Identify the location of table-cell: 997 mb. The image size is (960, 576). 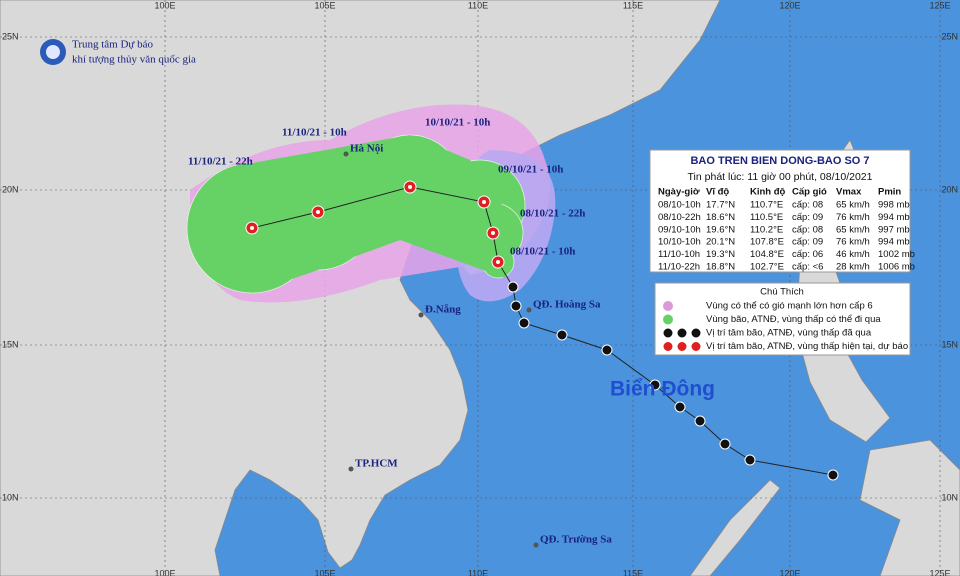
(894, 229).